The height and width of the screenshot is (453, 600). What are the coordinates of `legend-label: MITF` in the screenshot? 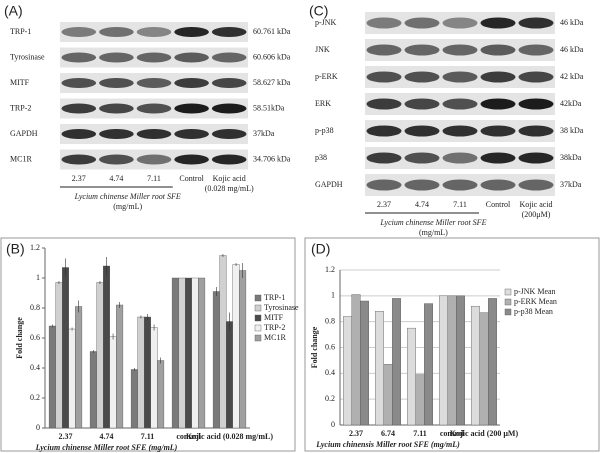 It's located at (274, 317).